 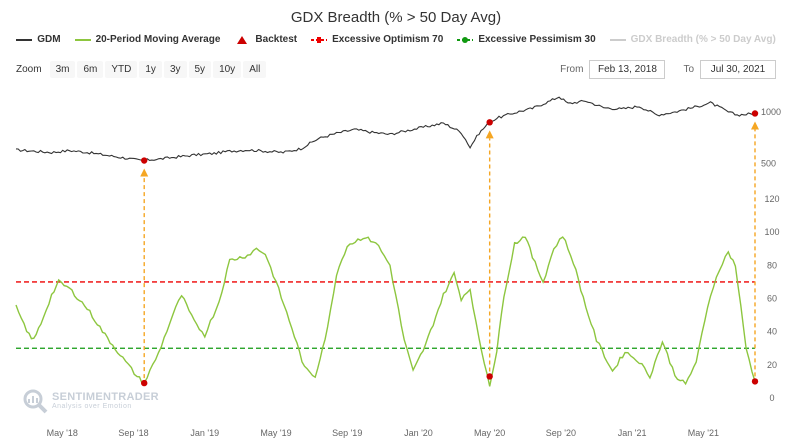 I want to click on upper-y-axis: 500 1000, so click(x=771, y=137).